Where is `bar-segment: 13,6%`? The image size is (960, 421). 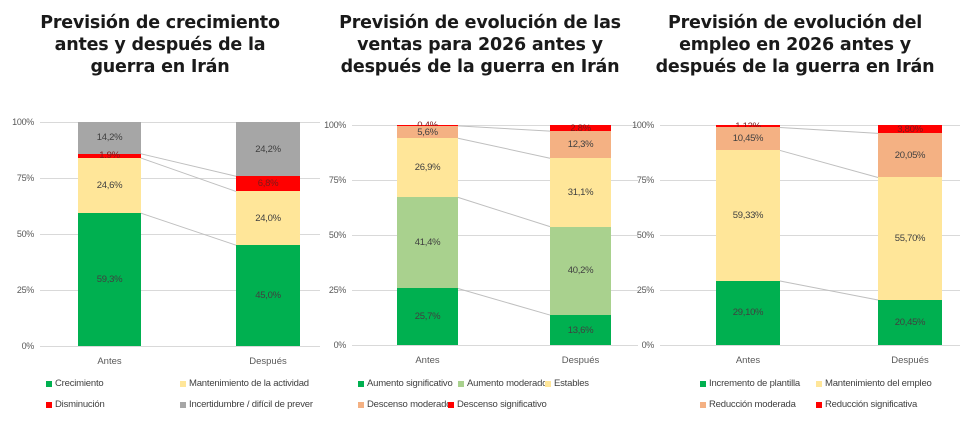
bar-segment: 13,6% is located at coordinates (580, 330).